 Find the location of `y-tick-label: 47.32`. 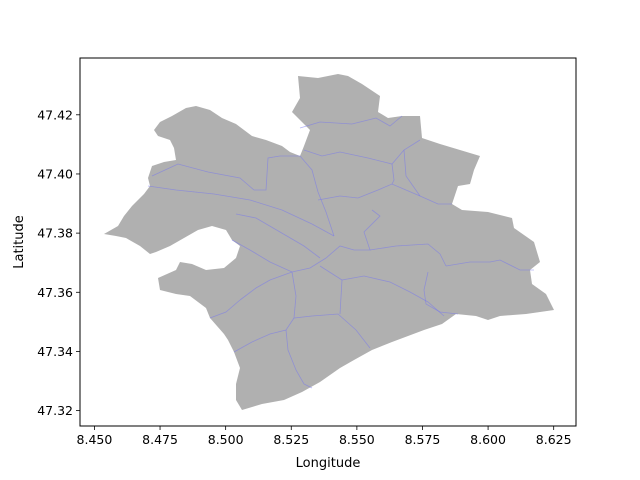

y-tick-label: 47.32 is located at coordinates (55, 410).